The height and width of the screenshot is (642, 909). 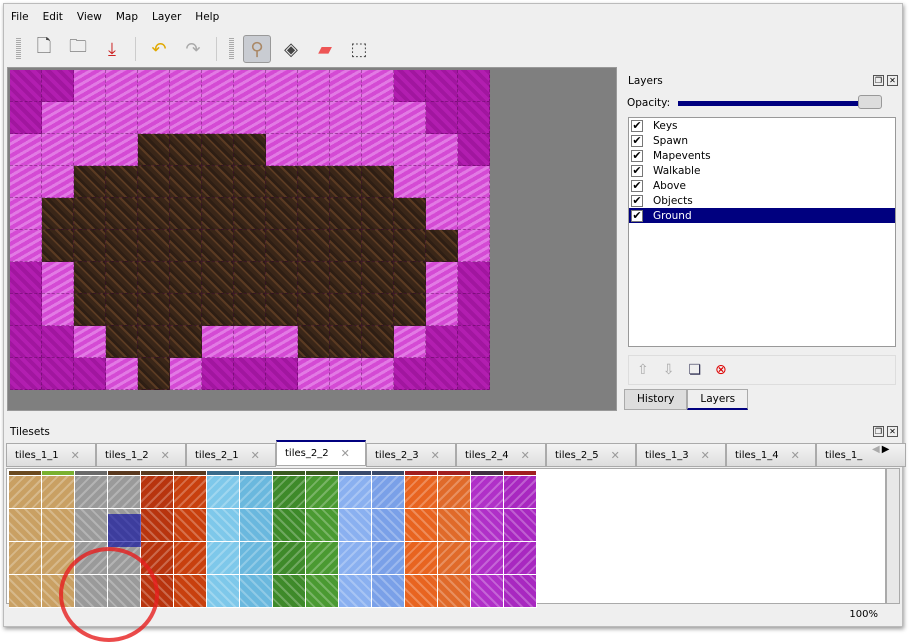 What do you see at coordinates (591, 455) in the screenshot?
I see `tileset-tab: tiles_2_5 ✕` at bounding box center [591, 455].